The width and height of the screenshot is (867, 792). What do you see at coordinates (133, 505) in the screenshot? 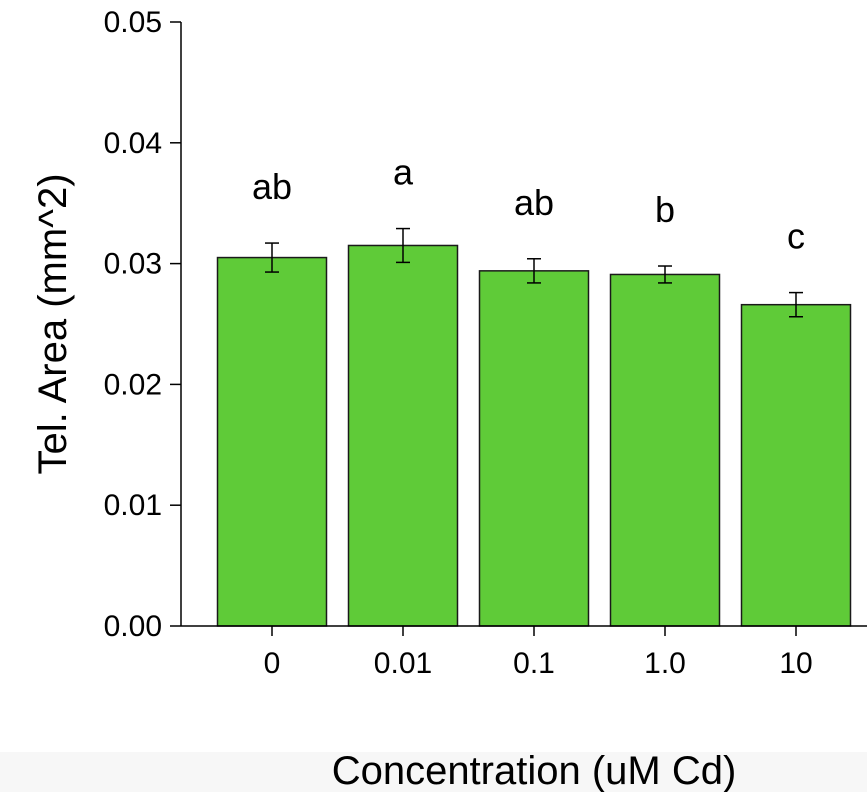
I see `y-tick-label: 0.01` at bounding box center [133, 505].